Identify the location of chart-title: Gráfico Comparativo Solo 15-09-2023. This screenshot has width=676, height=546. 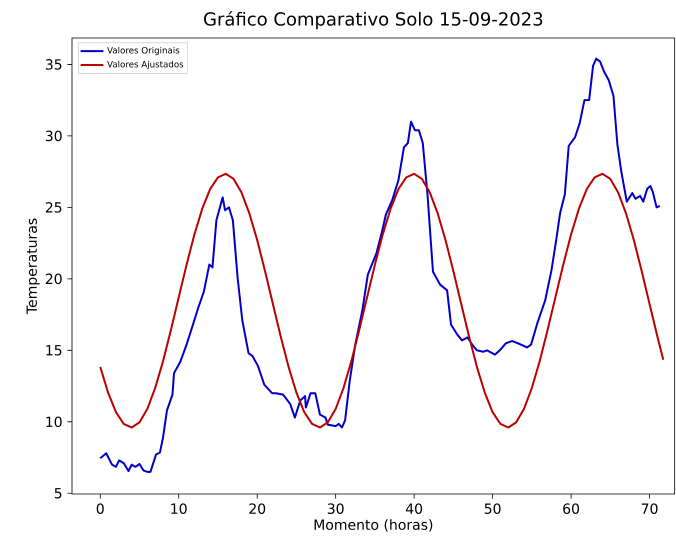
(373, 20).